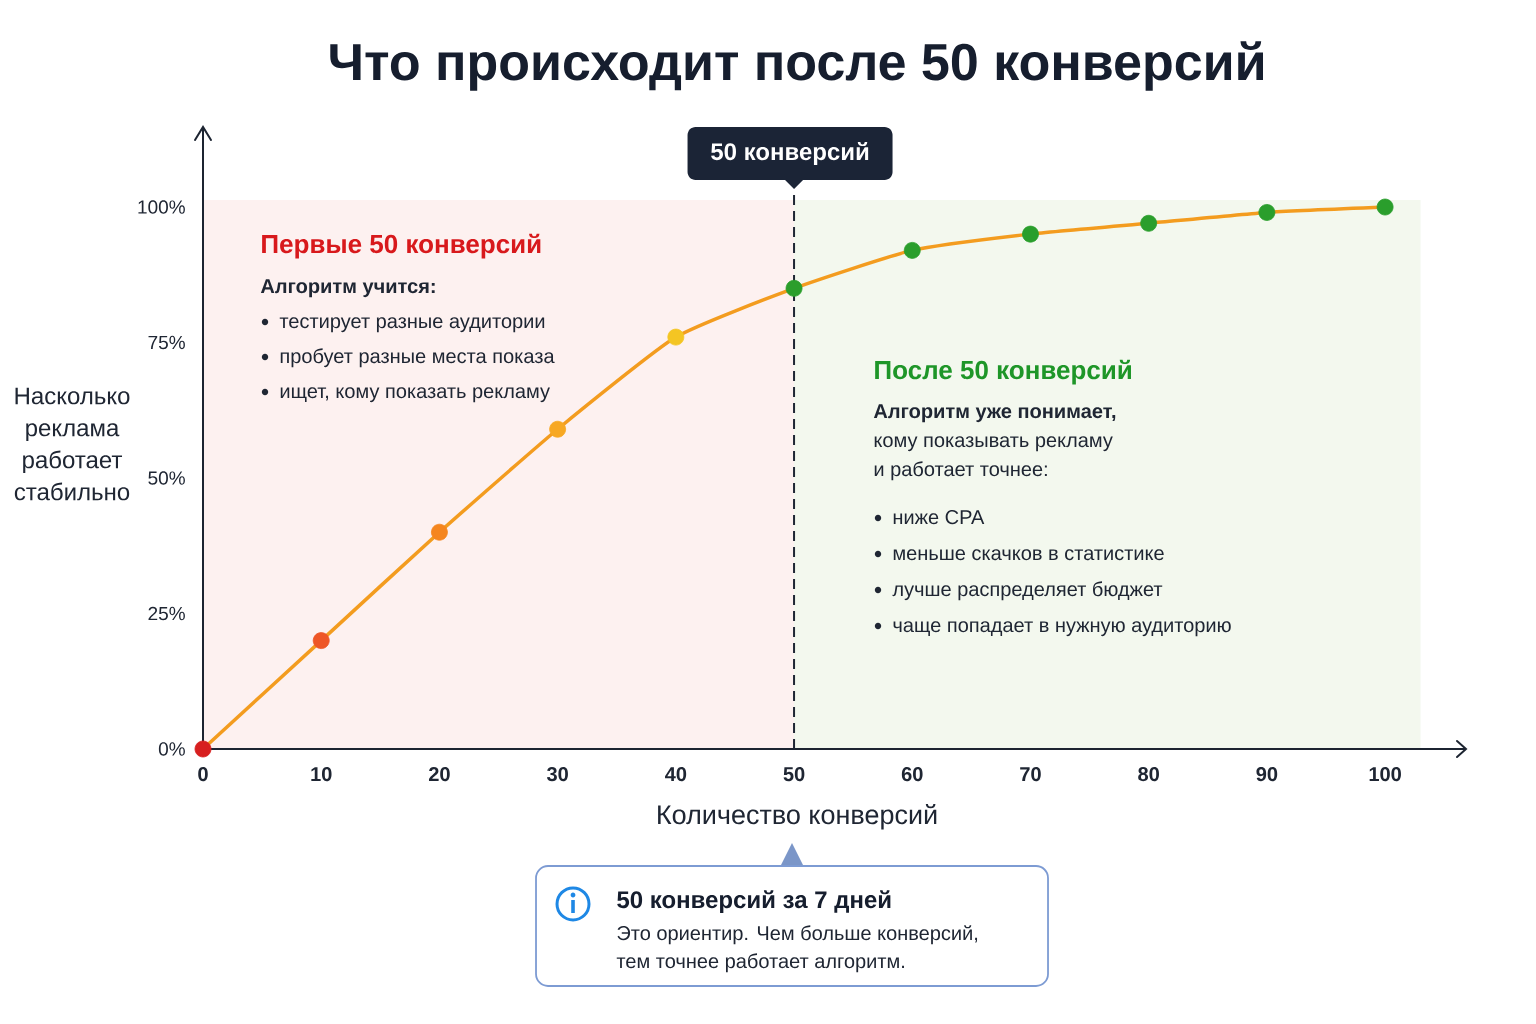 This screenshot has height=1024, width=1536. Describe the element at coordinates (171, 749) in the screenshot. I see `y-tick-label: 0%` at that location.